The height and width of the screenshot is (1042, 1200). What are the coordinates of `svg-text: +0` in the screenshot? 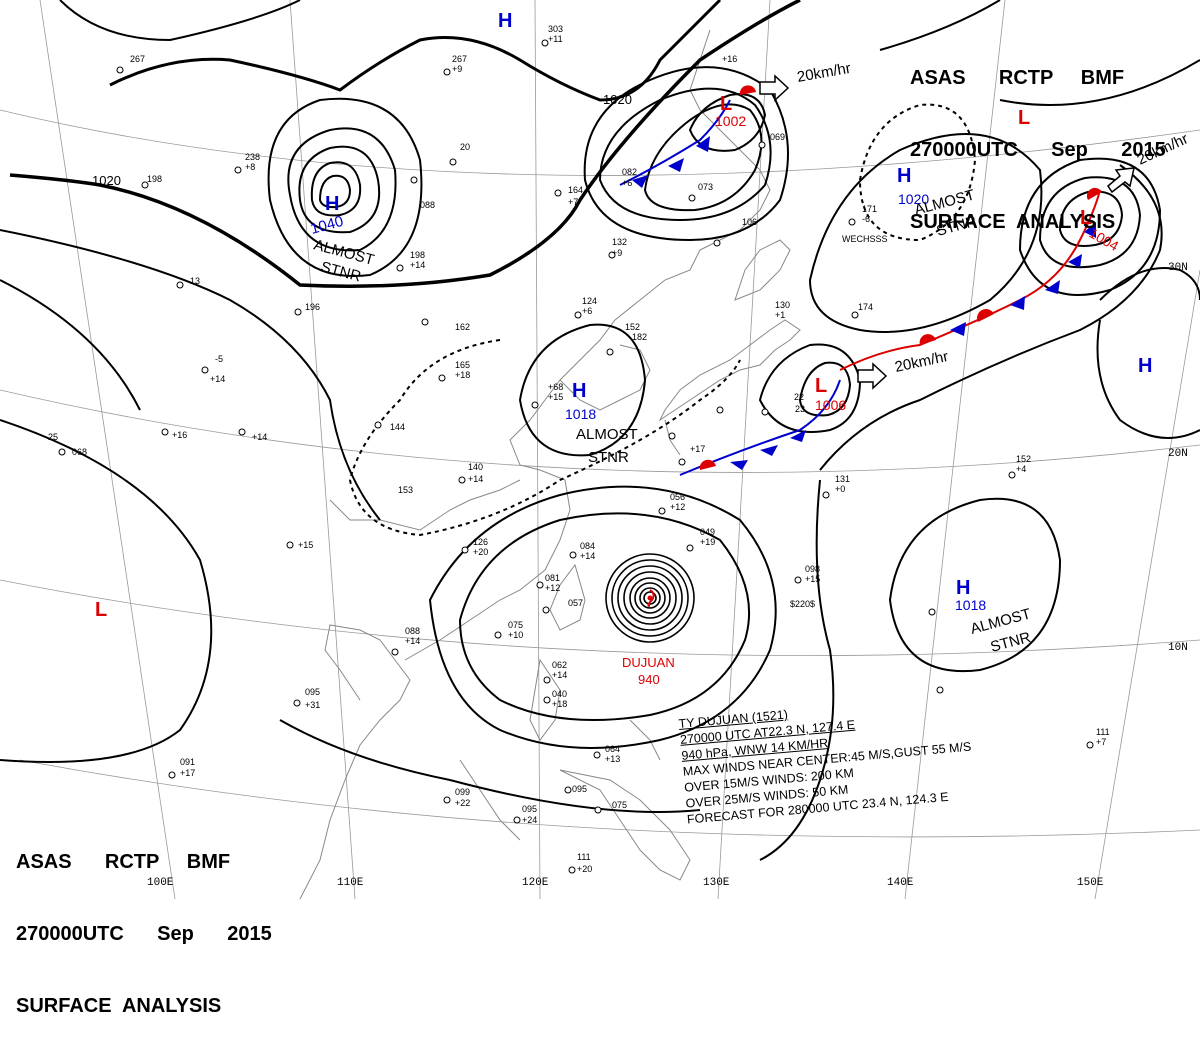 It's located at (840, 489).